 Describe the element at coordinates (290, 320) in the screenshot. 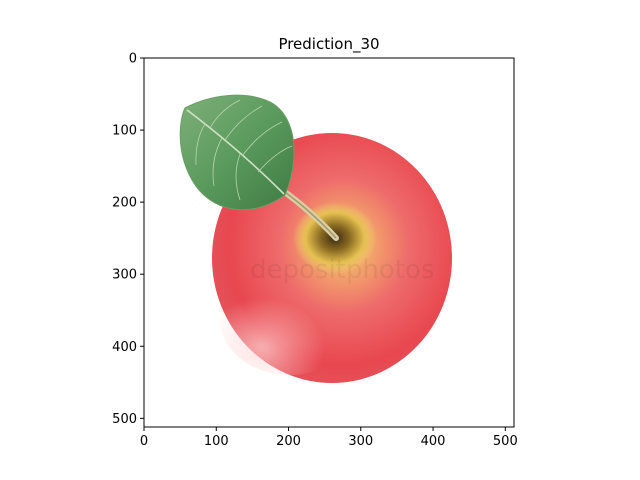

I see `apple-highlight` at that location.